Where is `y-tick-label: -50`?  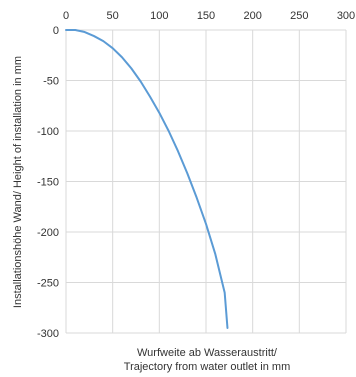 y-tick-label: -50 is located at coordinates (51, 82).